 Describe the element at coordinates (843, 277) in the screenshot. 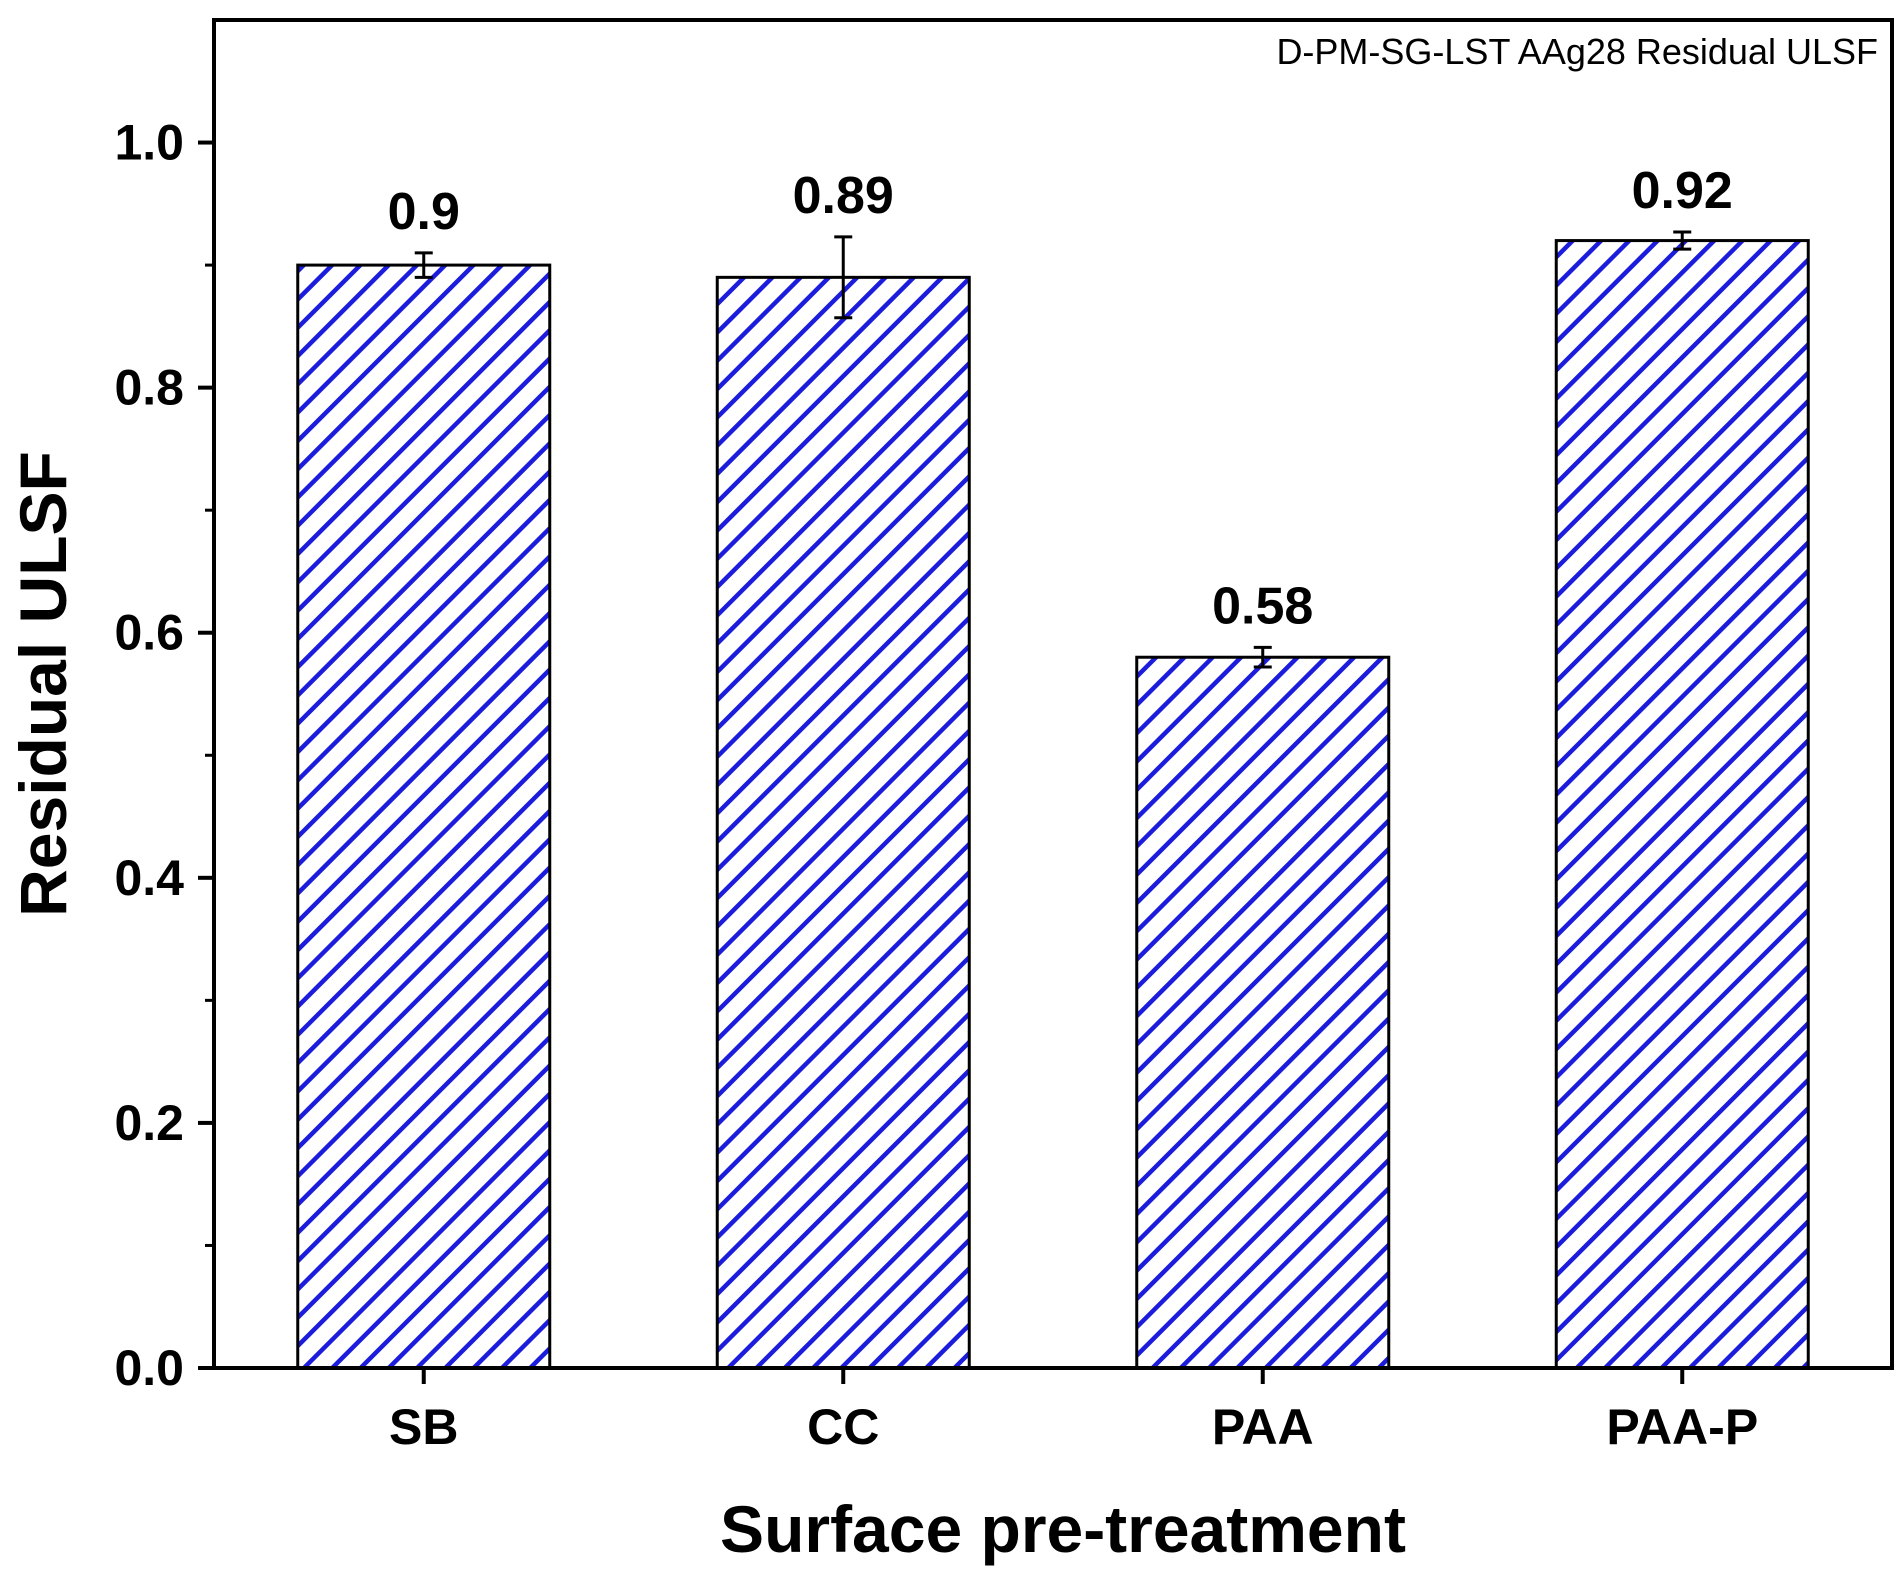

I see `error-bar-cc` at that location.